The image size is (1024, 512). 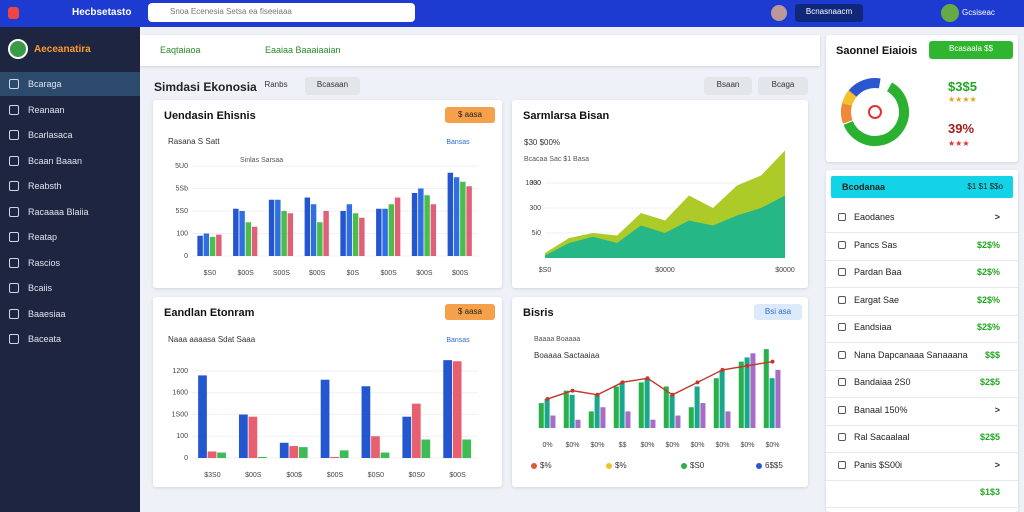 I want to click on panel: Sarmlarsa Bisan, so click(x=660, y=194).